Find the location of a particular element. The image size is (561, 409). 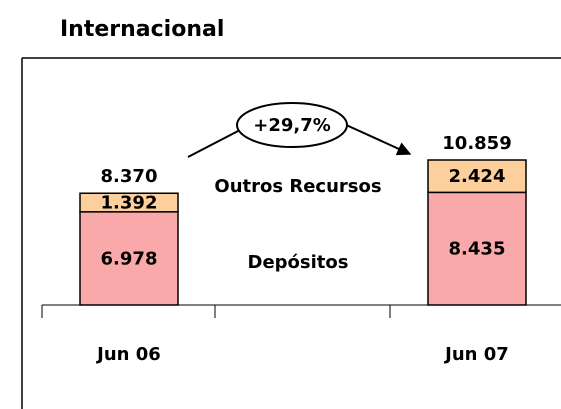

growth-label: +29,7% is located at coordinates (292, 125).